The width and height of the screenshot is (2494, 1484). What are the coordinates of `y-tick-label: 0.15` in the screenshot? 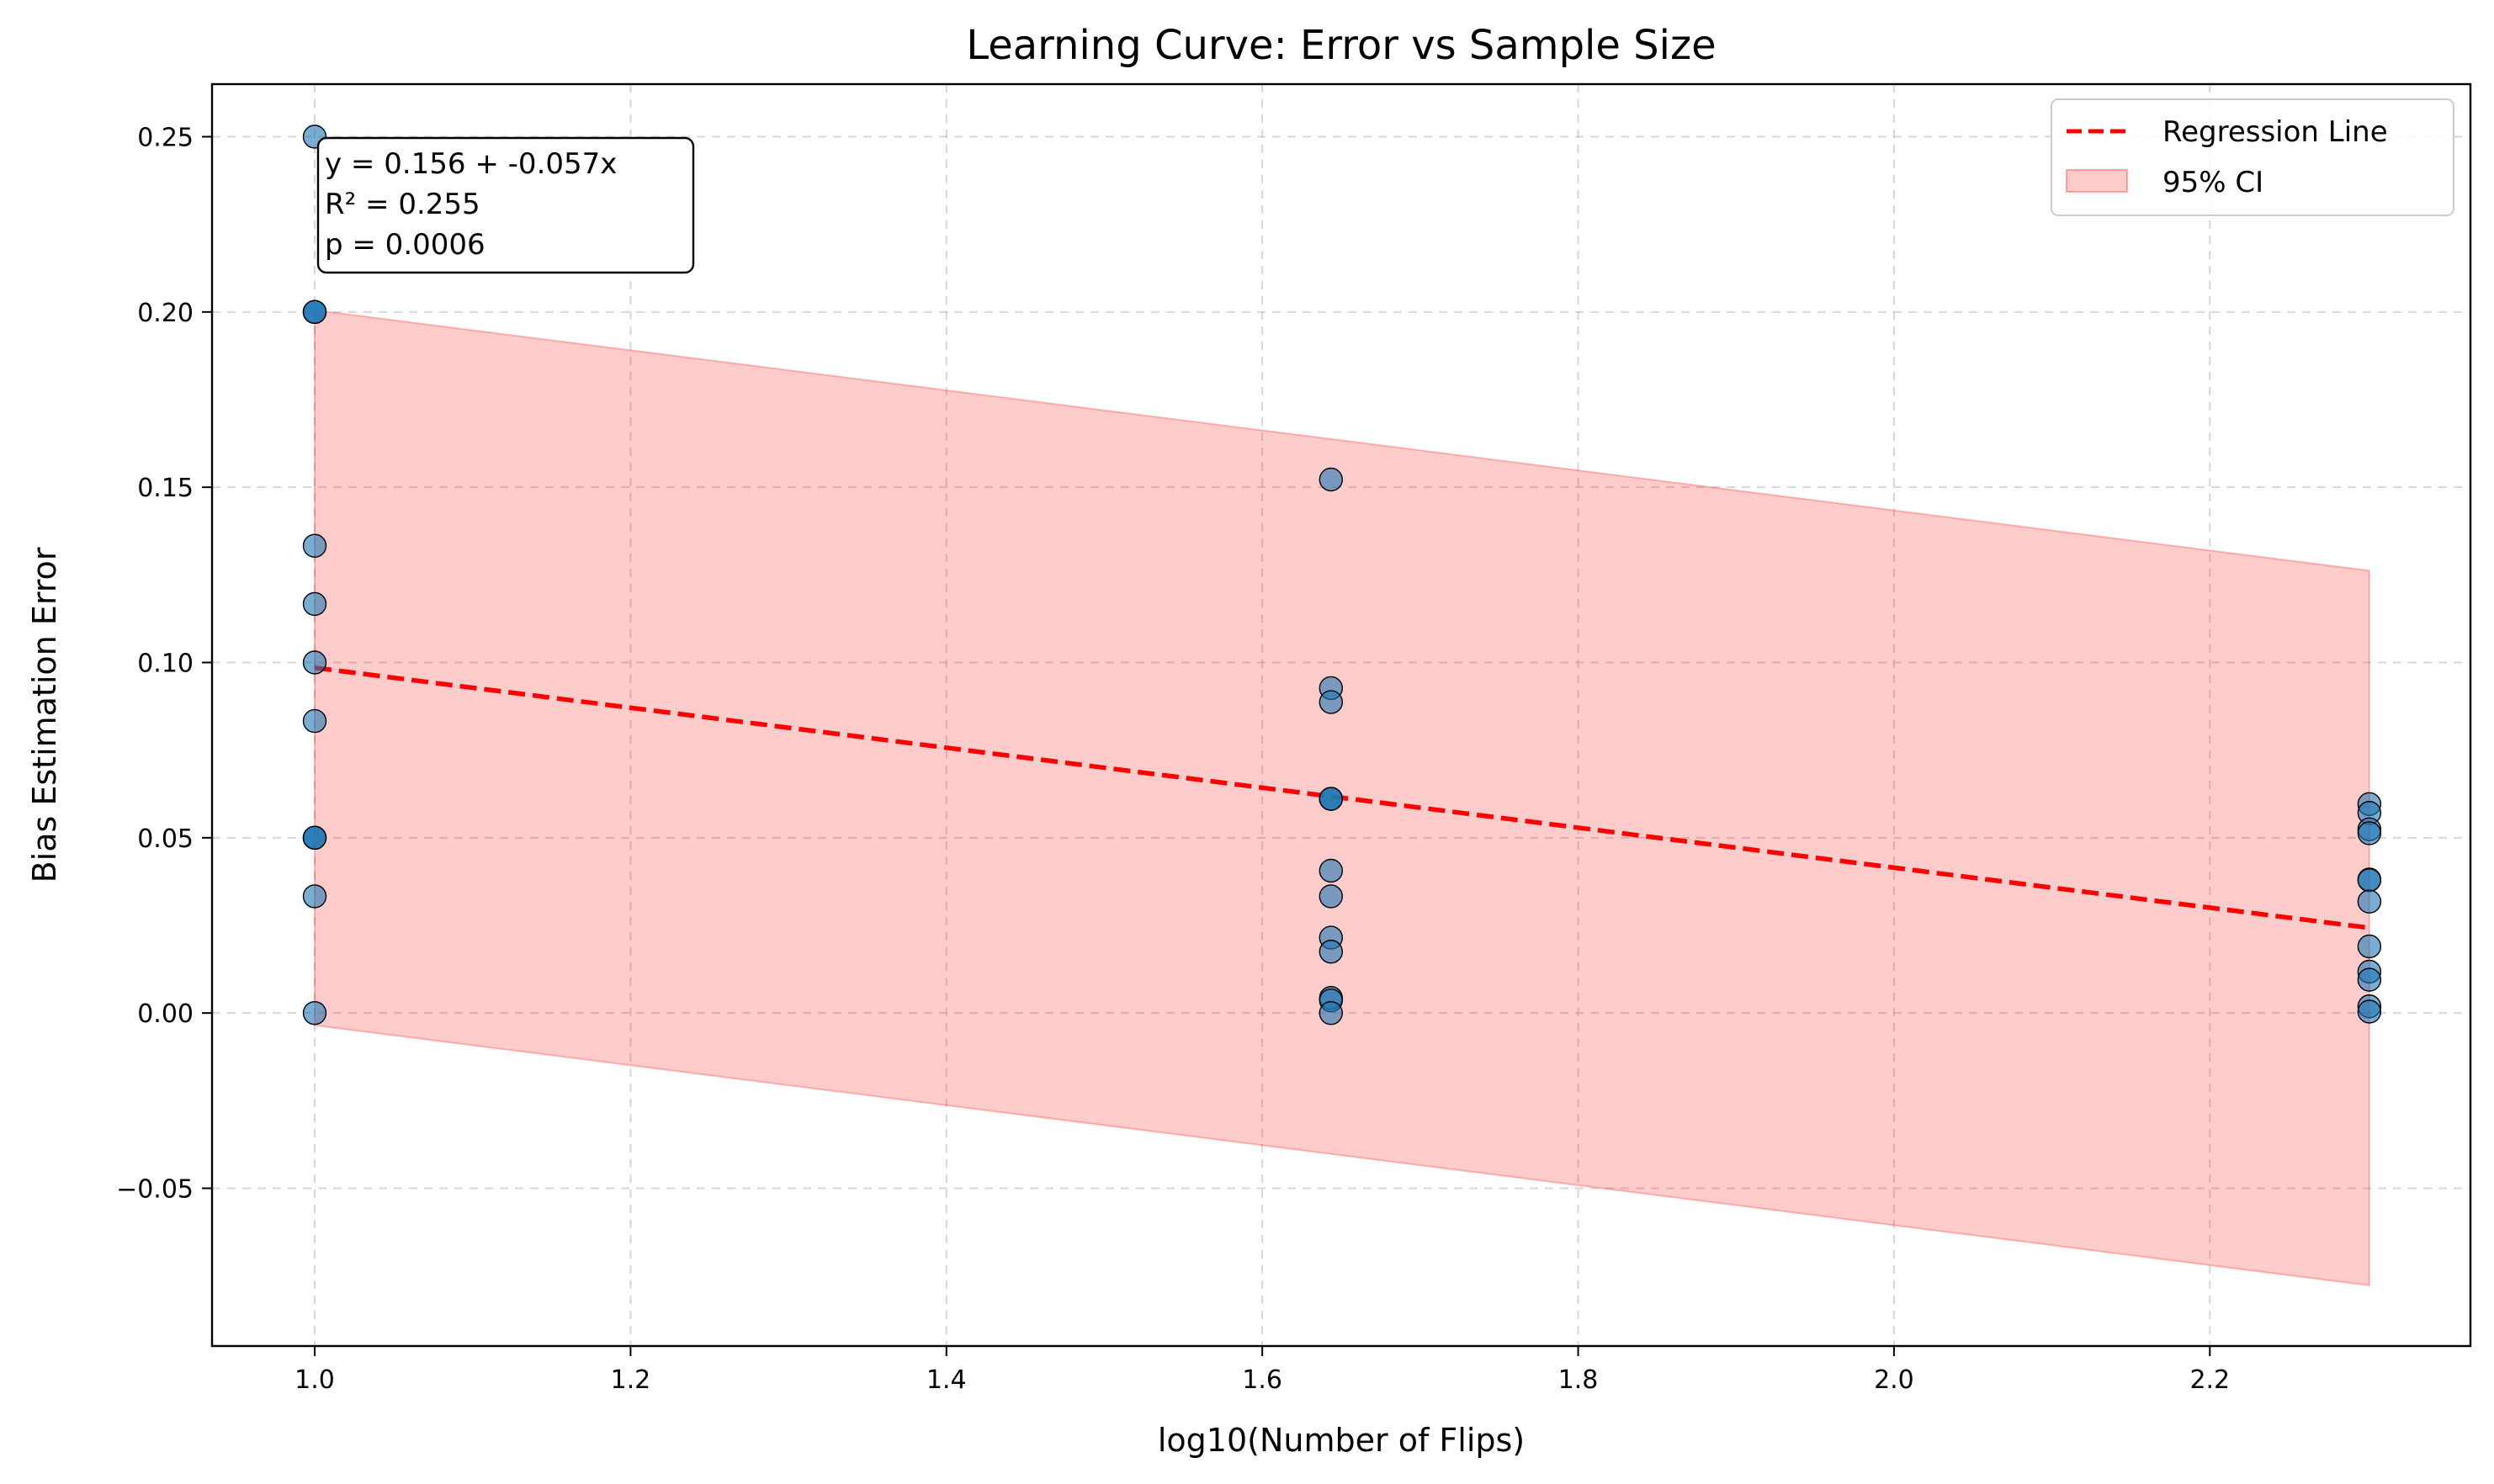 It's located at (166, 488).